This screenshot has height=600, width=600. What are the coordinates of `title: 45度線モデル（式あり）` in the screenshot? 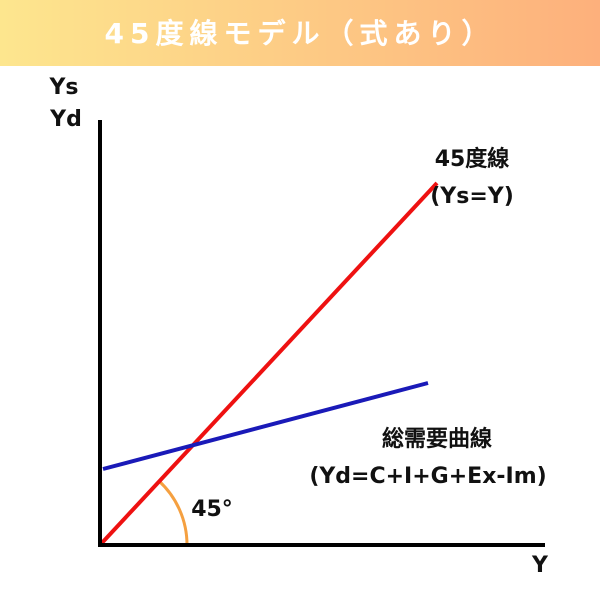 It's located at (300, 33).